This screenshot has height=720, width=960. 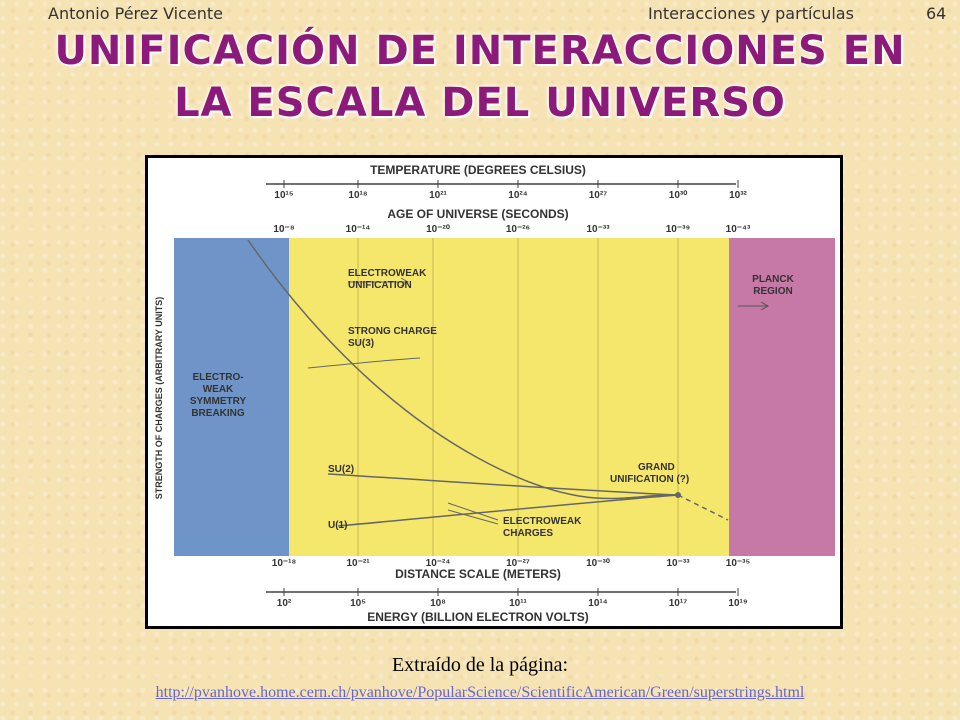 I want to click on distance-tick-label: 10⁻²⁴, so click(x=438, y=563).